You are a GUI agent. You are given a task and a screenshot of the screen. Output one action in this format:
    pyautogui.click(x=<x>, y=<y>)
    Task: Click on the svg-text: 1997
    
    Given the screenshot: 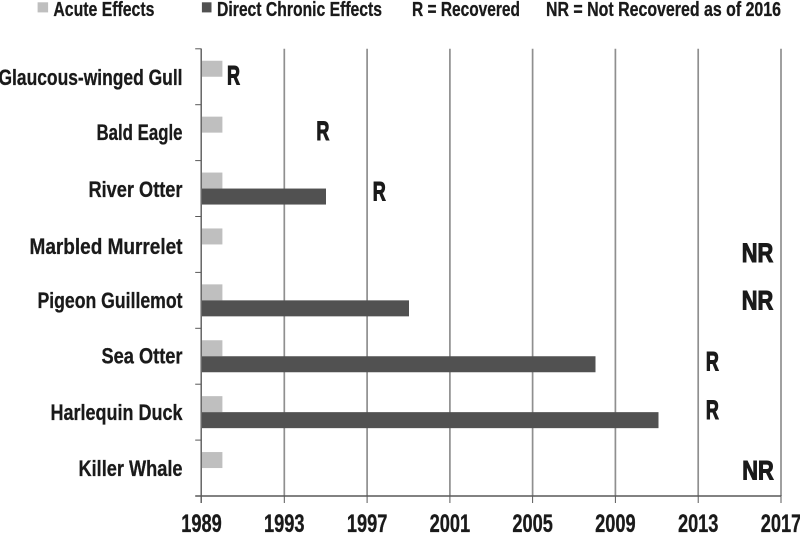 What is the action you would take?
    pyautogui.click(x=367, y=521)
    